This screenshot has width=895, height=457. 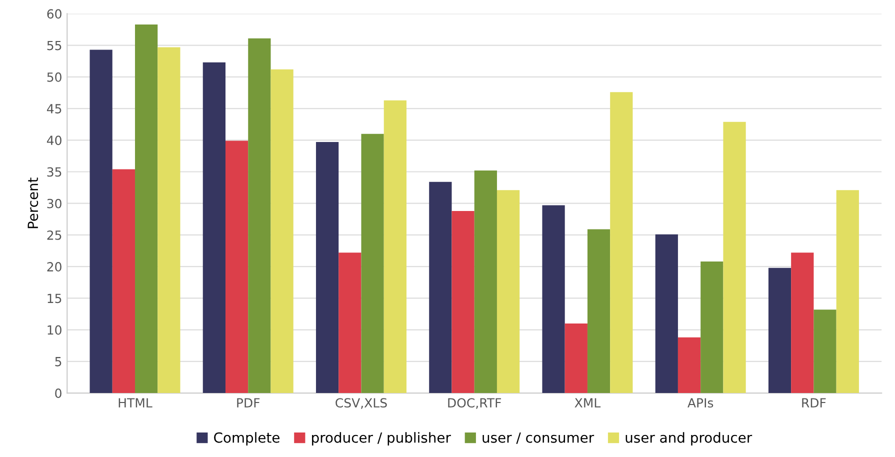 I want to click on legend-label: user / consumer, so click(x=538, y=438).